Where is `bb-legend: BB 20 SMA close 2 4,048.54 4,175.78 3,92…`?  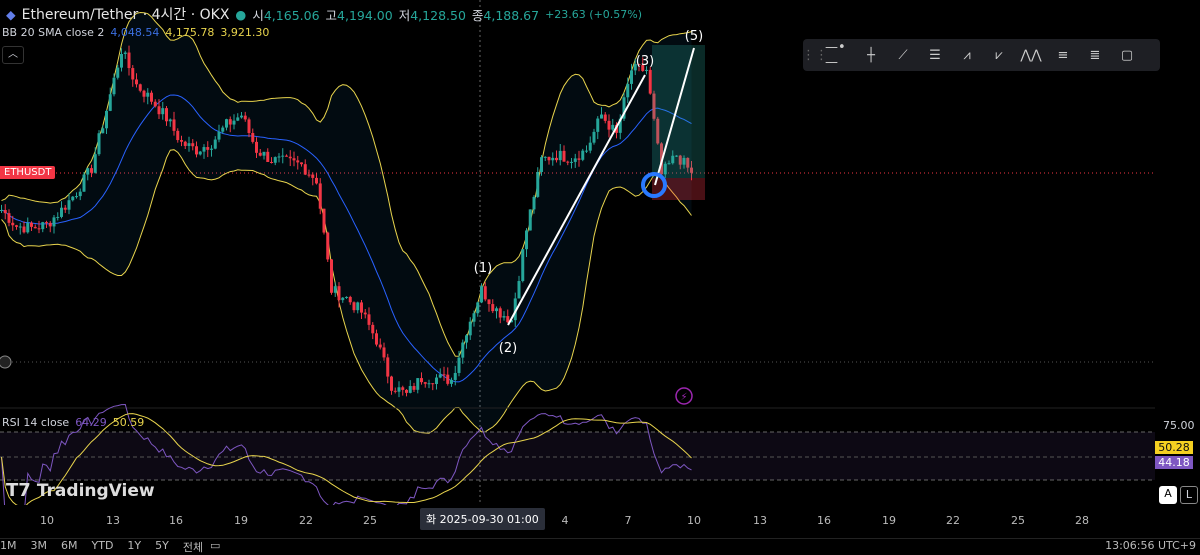 bb-legend: BB 20 SMA close 2 4,048.54 4,175.78 3,92… is located at coordinates (135, 32).